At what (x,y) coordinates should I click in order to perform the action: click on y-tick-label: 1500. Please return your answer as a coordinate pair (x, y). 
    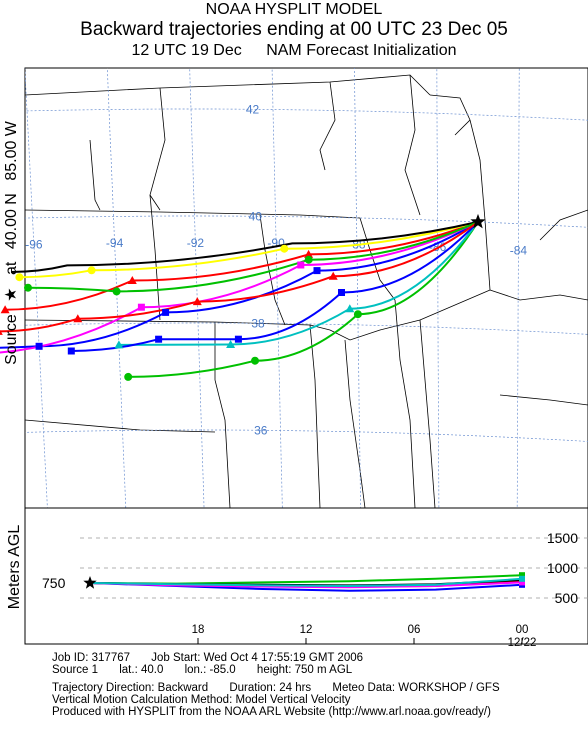
    Looking at the image, I should click on (562, 538).